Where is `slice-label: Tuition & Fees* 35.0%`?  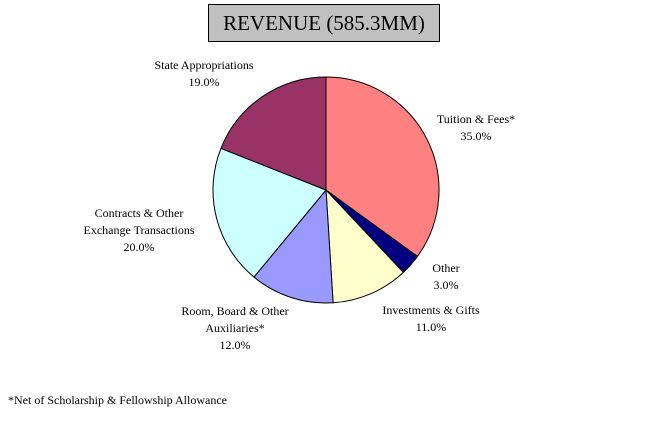
slice-label: Tuition & Fees* 35.0% is located at coordinates (476, 127).